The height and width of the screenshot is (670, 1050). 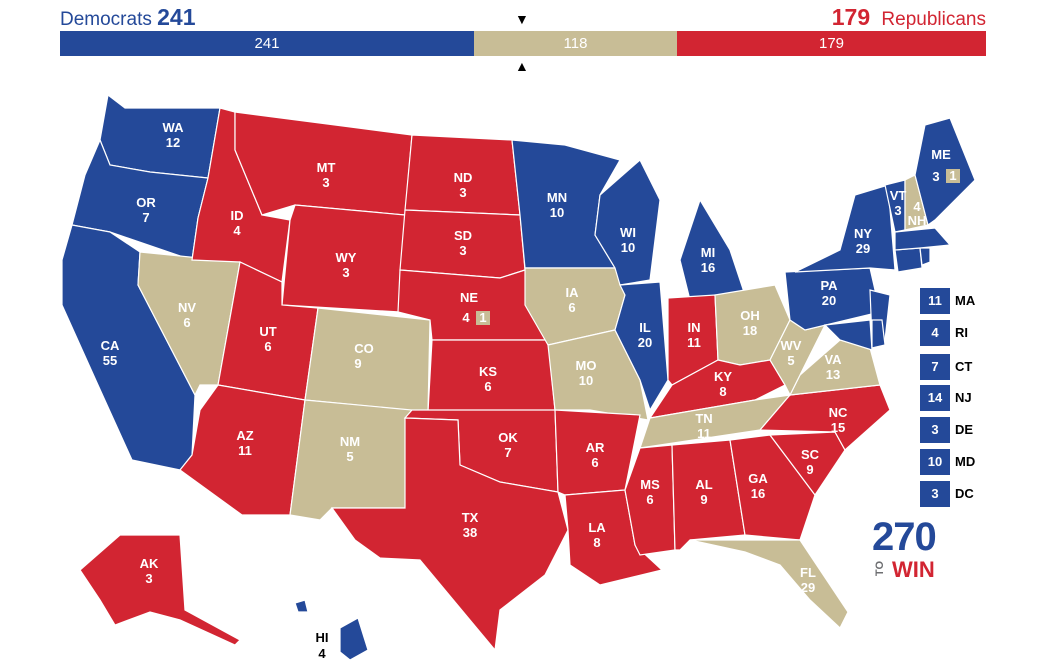 What do you see at coordinates (935, 333) in the screenshot?
I see `small-state-box-RI: 4` at bounding box center [935, 333].